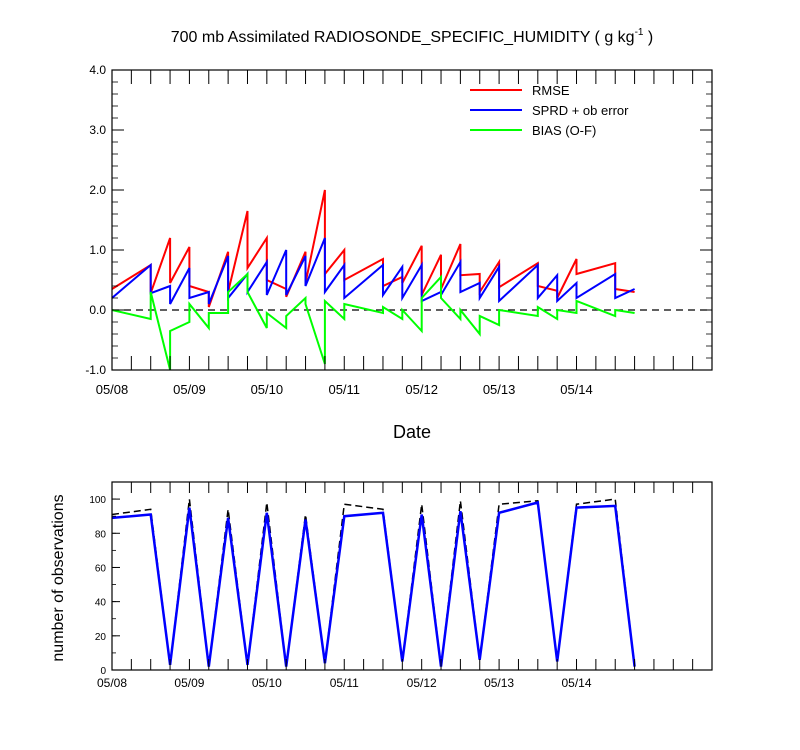 Image resolution: width=800 pixels, height=750 pixels. I want to click on main-chart-y-tick-label: 1.0, so click(97, 250).